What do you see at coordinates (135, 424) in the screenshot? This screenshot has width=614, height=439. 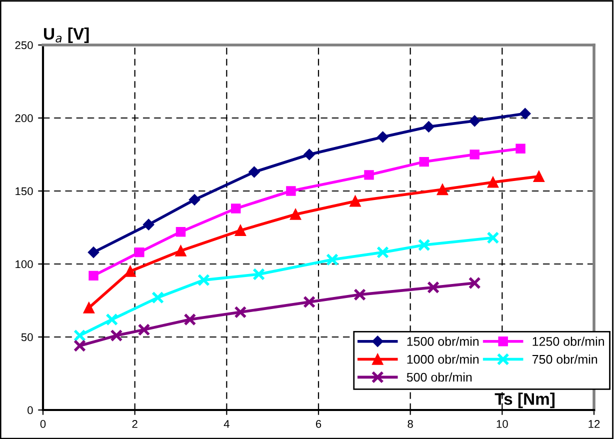 I see `x-tick-label: 2` at bounding box center [135, 424].